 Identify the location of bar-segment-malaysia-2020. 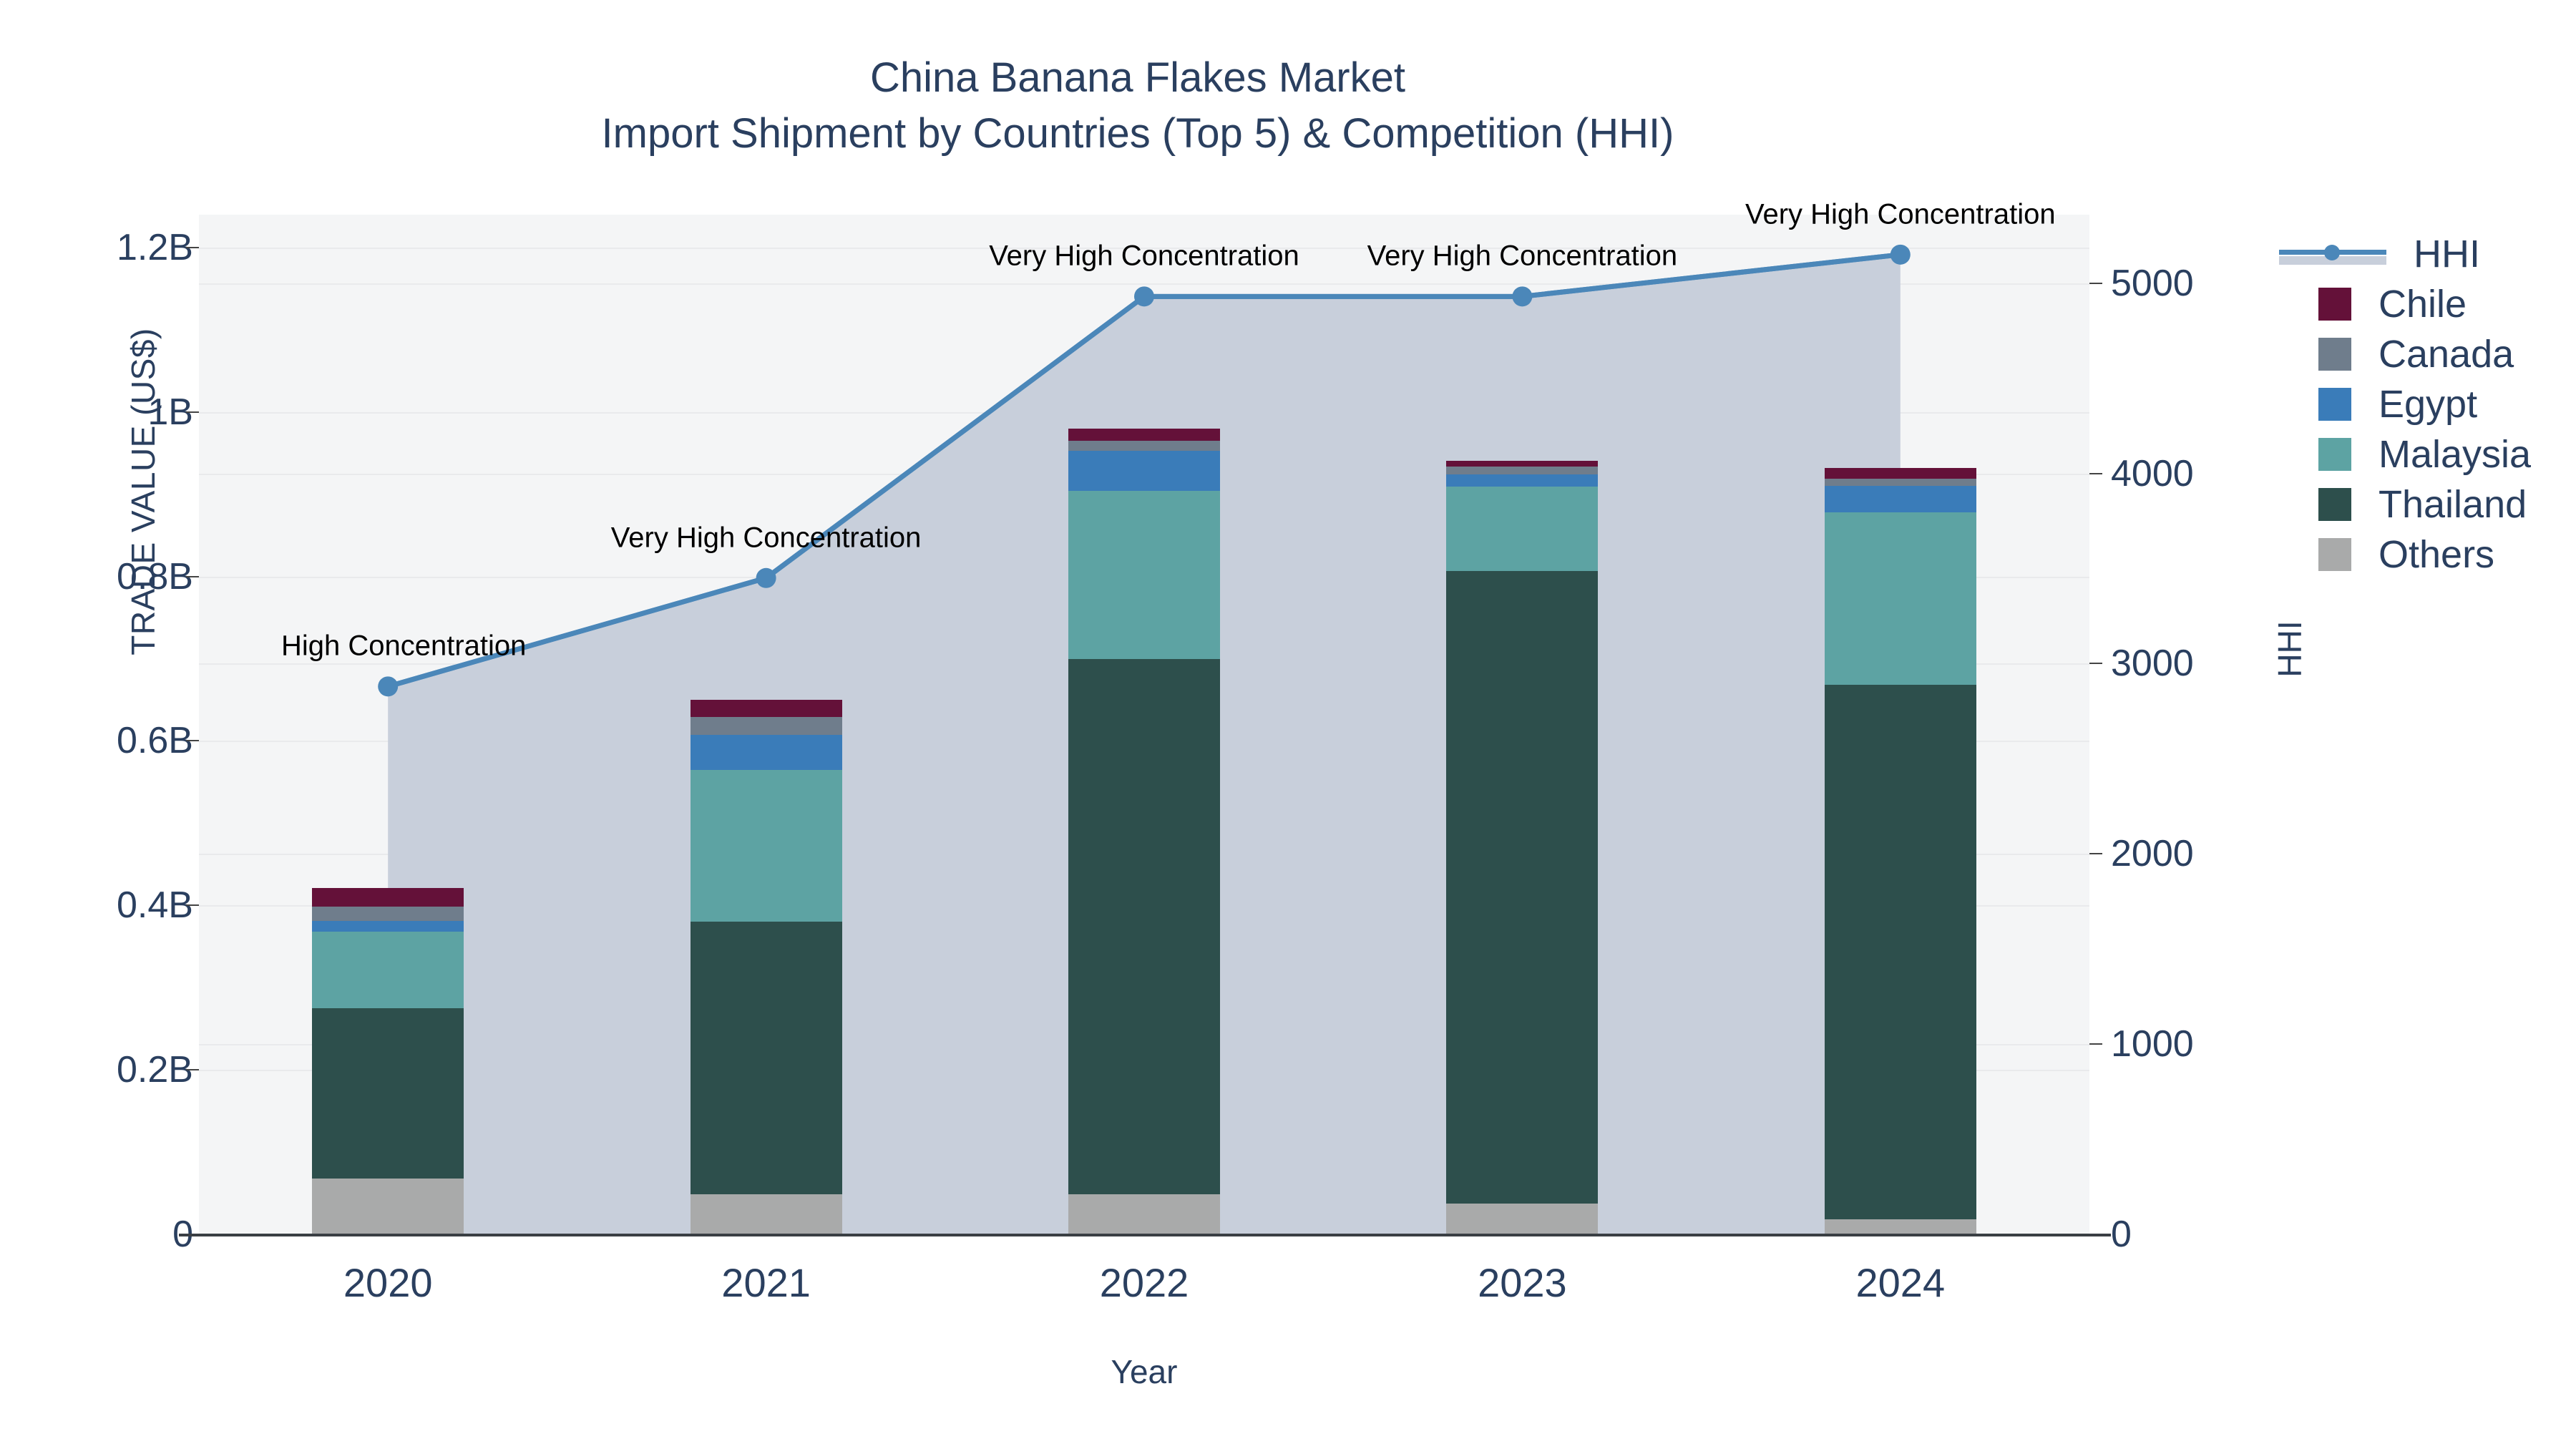
(388, 969).